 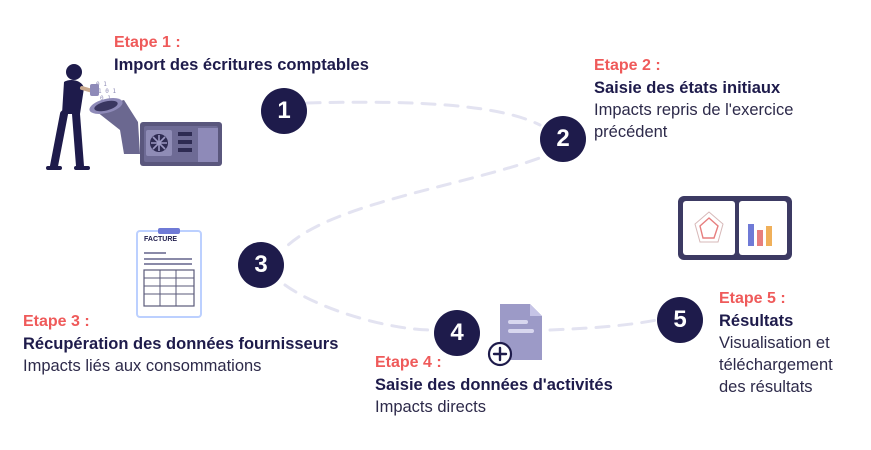 I want to click on step-5-title: Résultats, so click(x=756, y=321).